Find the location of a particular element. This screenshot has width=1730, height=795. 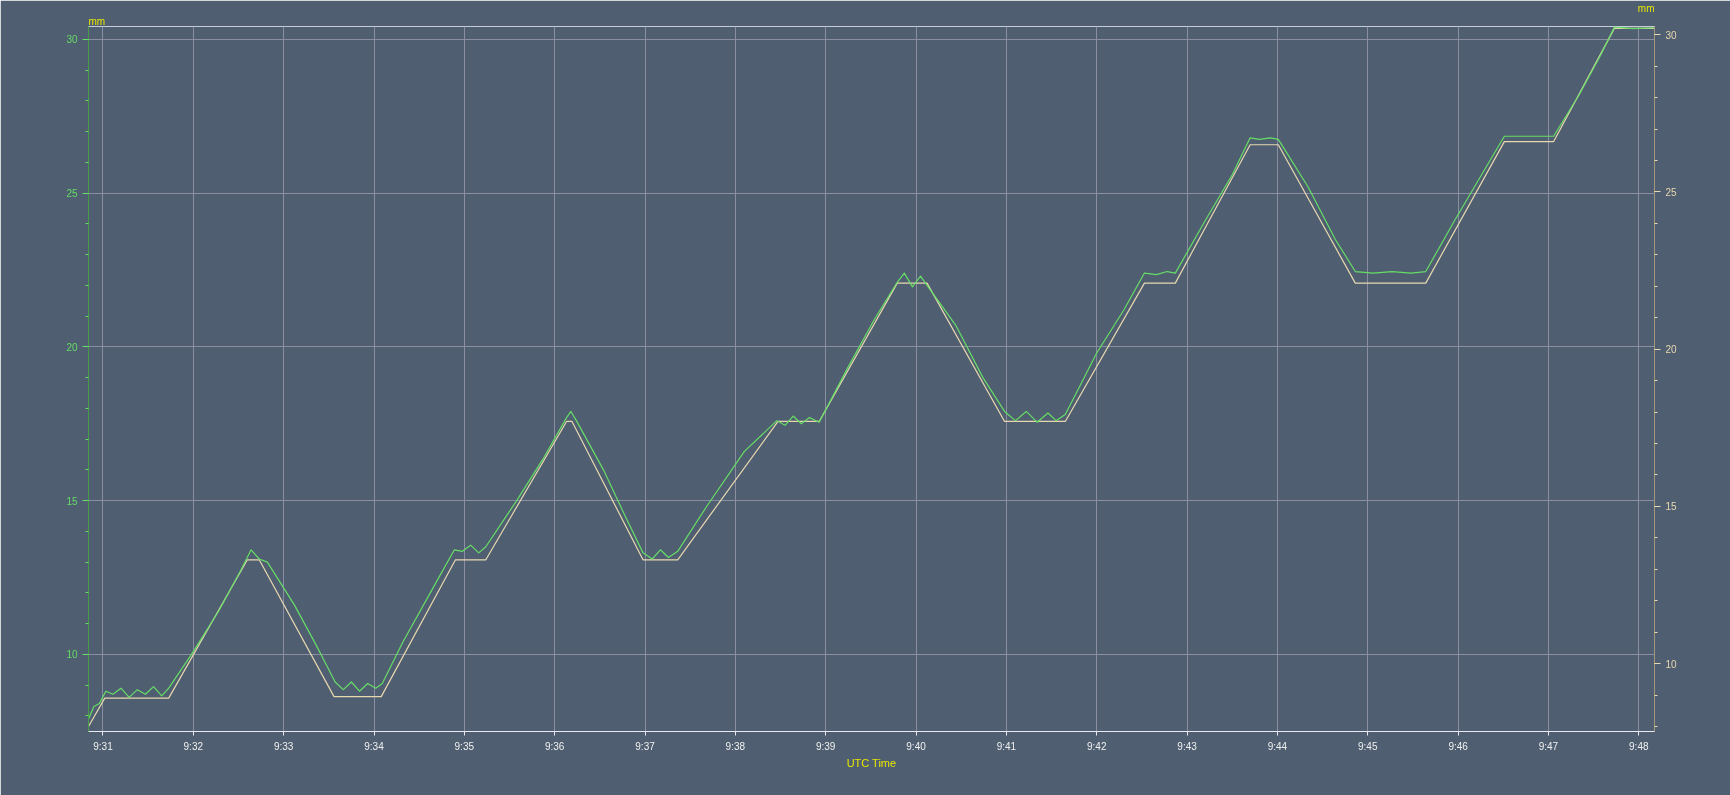

y-tick-label: 10 is located at coordinates (72, 655).